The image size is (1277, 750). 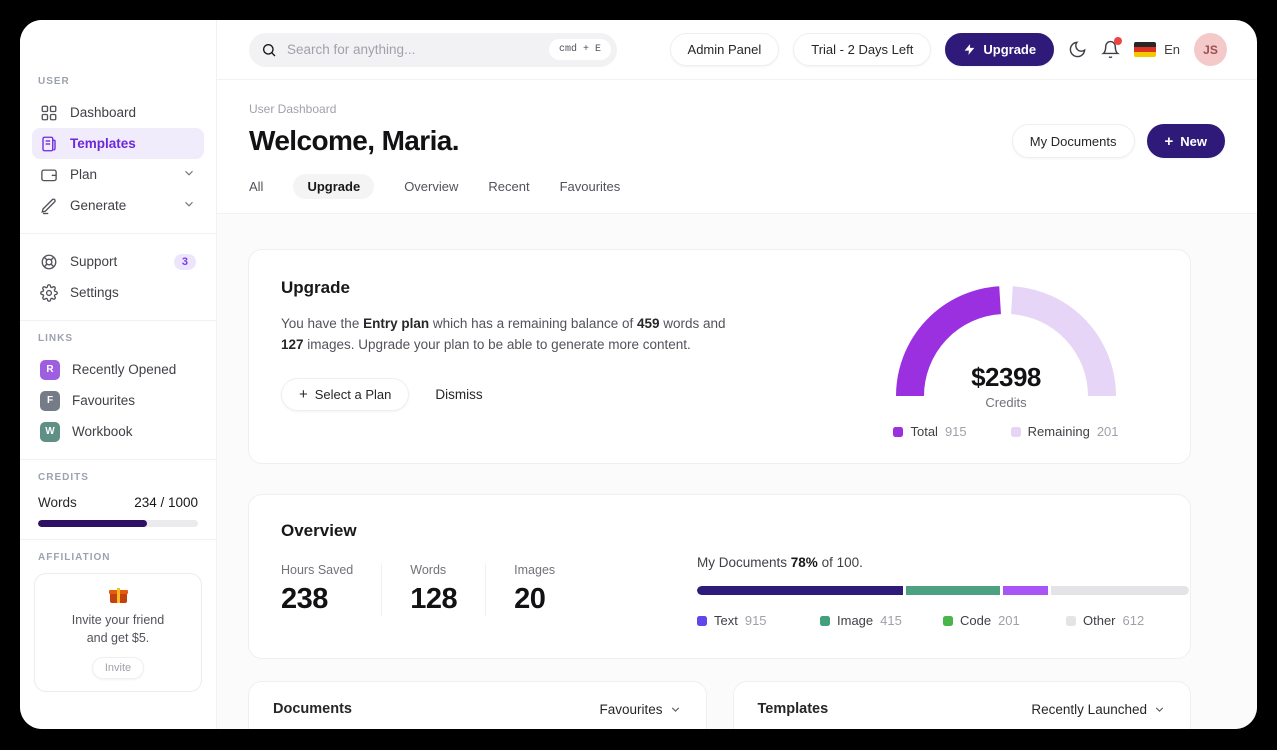 I want to click on usage-bar-segment-image, so click(x=953, y=590).